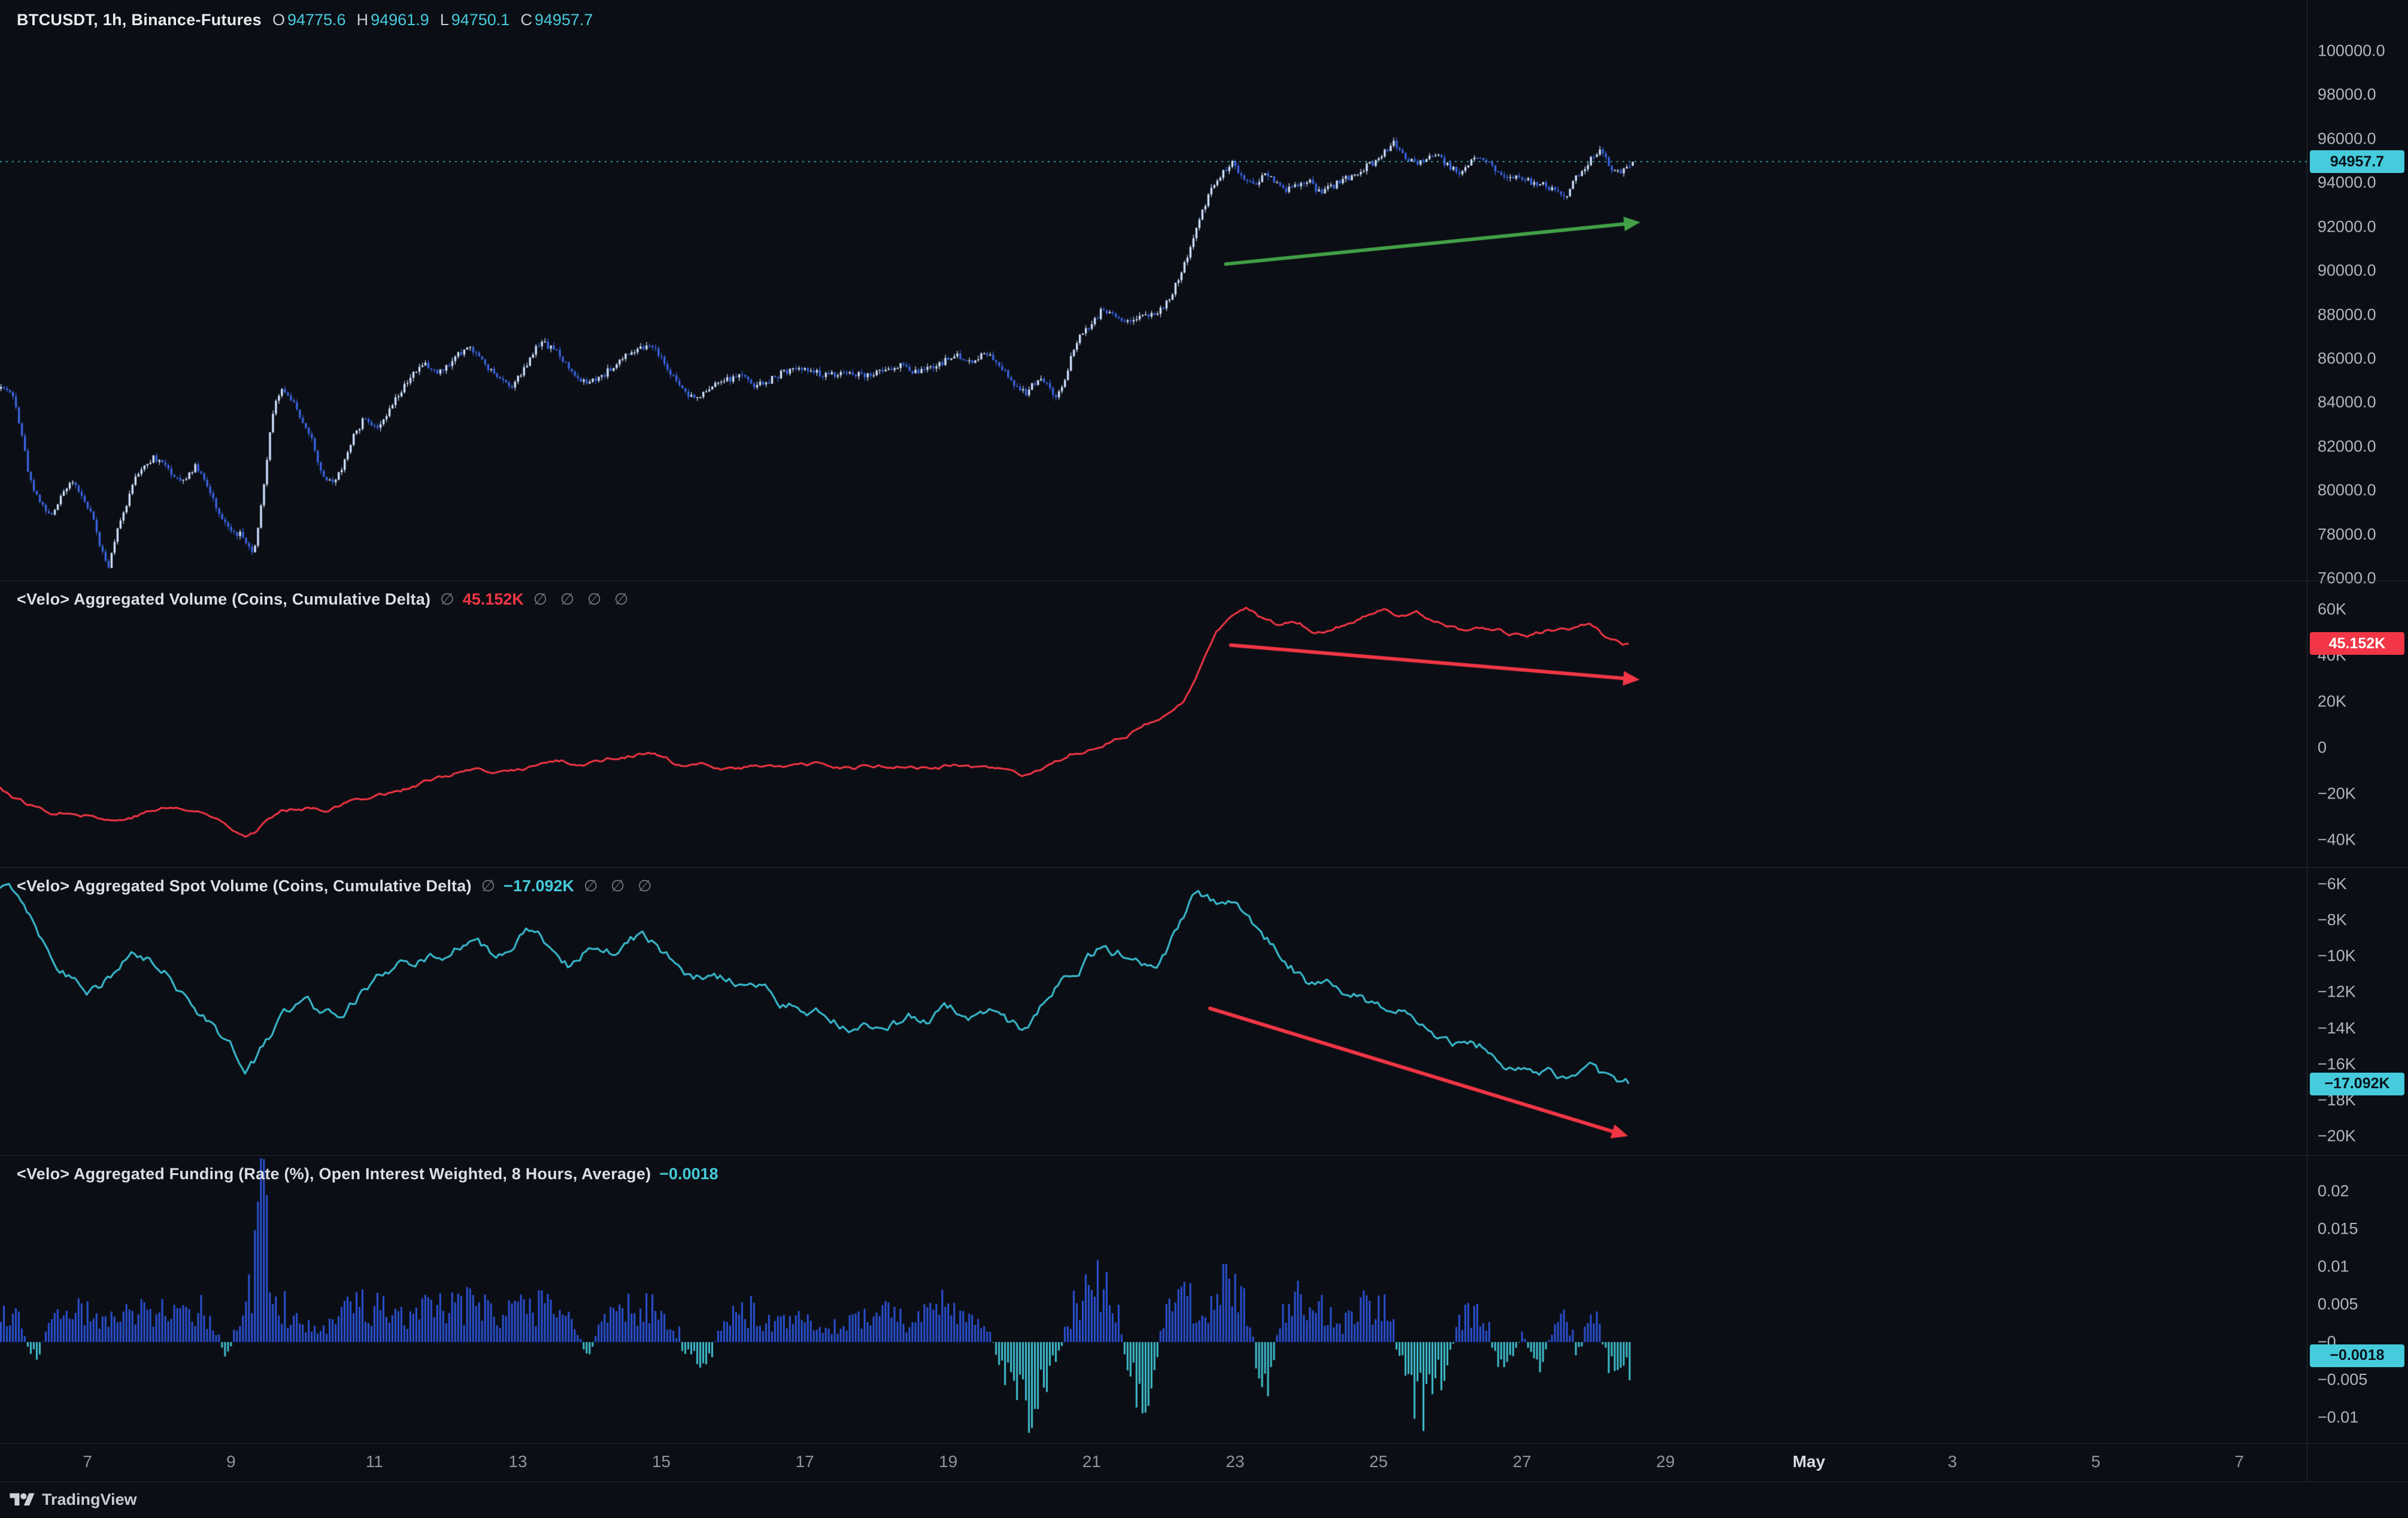  What do you see at coordinates (2357, 643) in the screenshot?
I see `price-tag: 45.152K` at bounding box center [2357, 643].